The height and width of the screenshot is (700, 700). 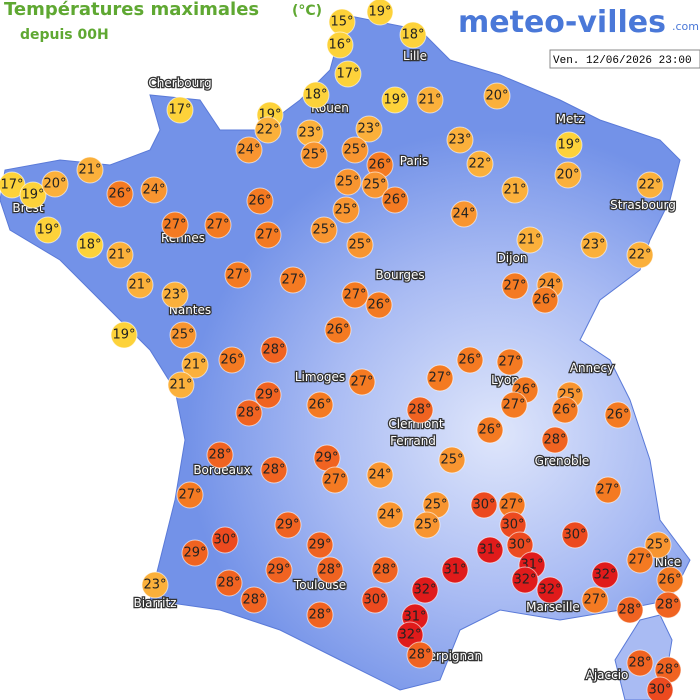 What do you see at coordinates (307, 11) in the screenshot?
I see `unit: (°C)` at bounding box center [307, 11].